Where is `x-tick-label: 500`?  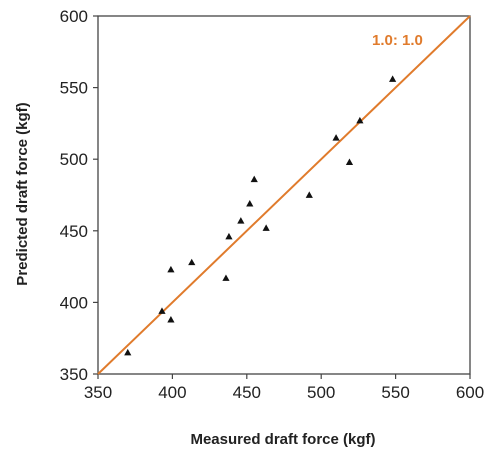 x-tick-label: 500 is located at coordinates (321, 392).